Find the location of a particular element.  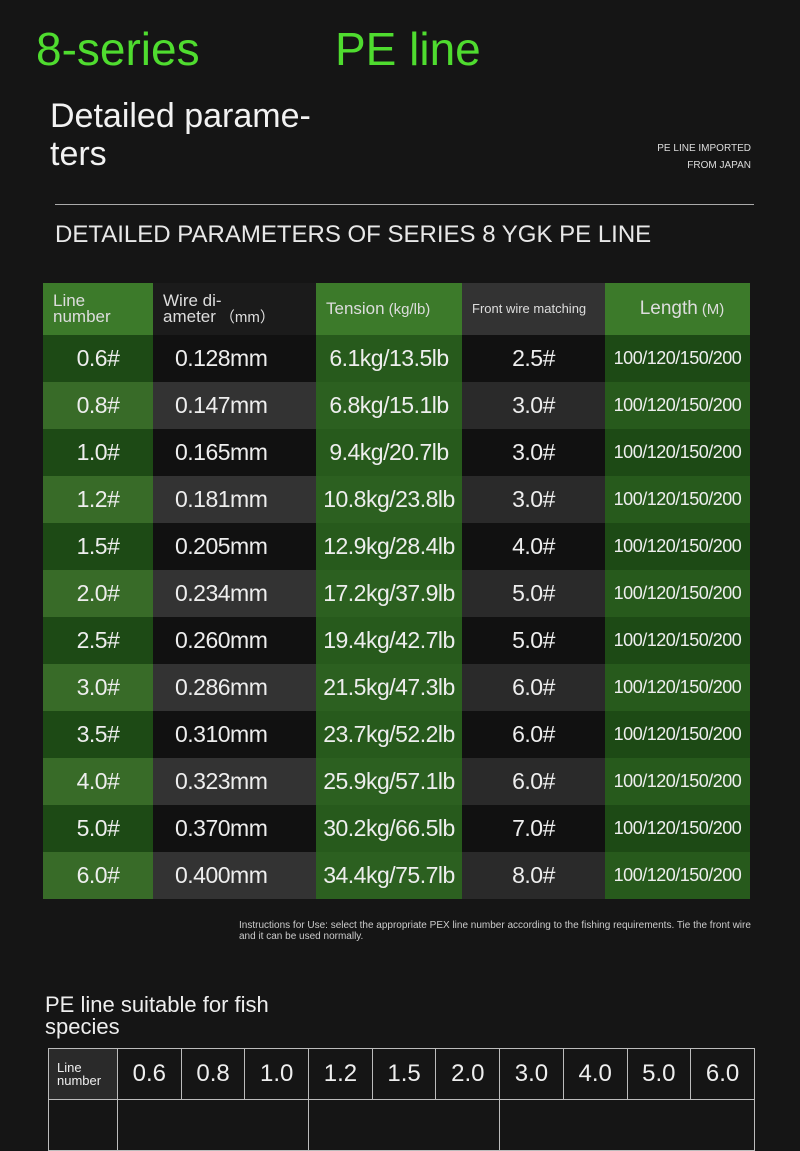

fish-title: PE line suitable for fish species is located at coordinates (157, 1015).